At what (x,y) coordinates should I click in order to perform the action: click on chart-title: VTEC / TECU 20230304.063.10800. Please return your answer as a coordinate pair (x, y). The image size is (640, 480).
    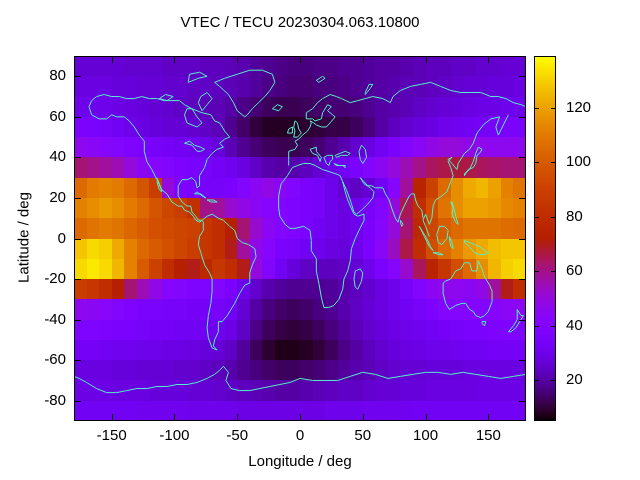
    Looking at the image, I should click on (300, 22).